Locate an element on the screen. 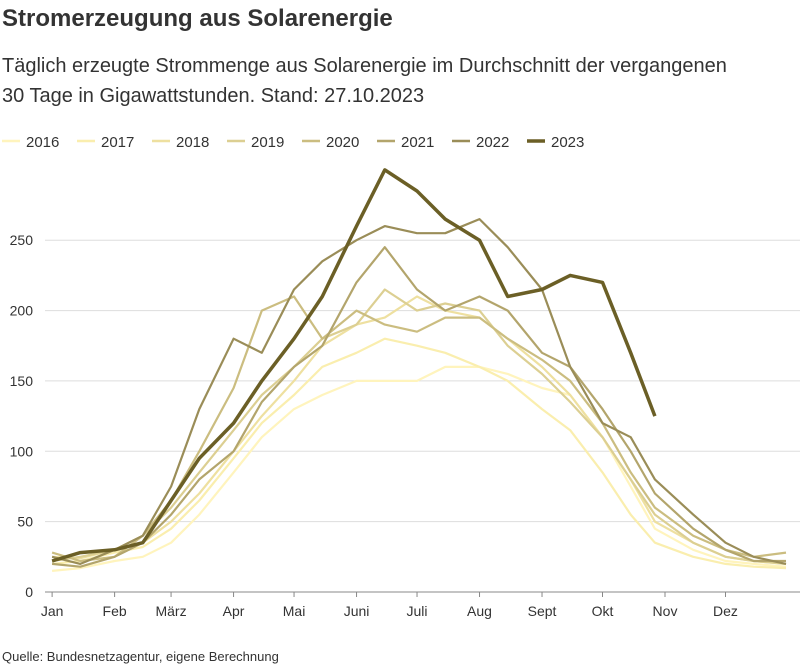  chart-title: Stromerzeugung aus Solarenergie is located at coordinates (197, 18).